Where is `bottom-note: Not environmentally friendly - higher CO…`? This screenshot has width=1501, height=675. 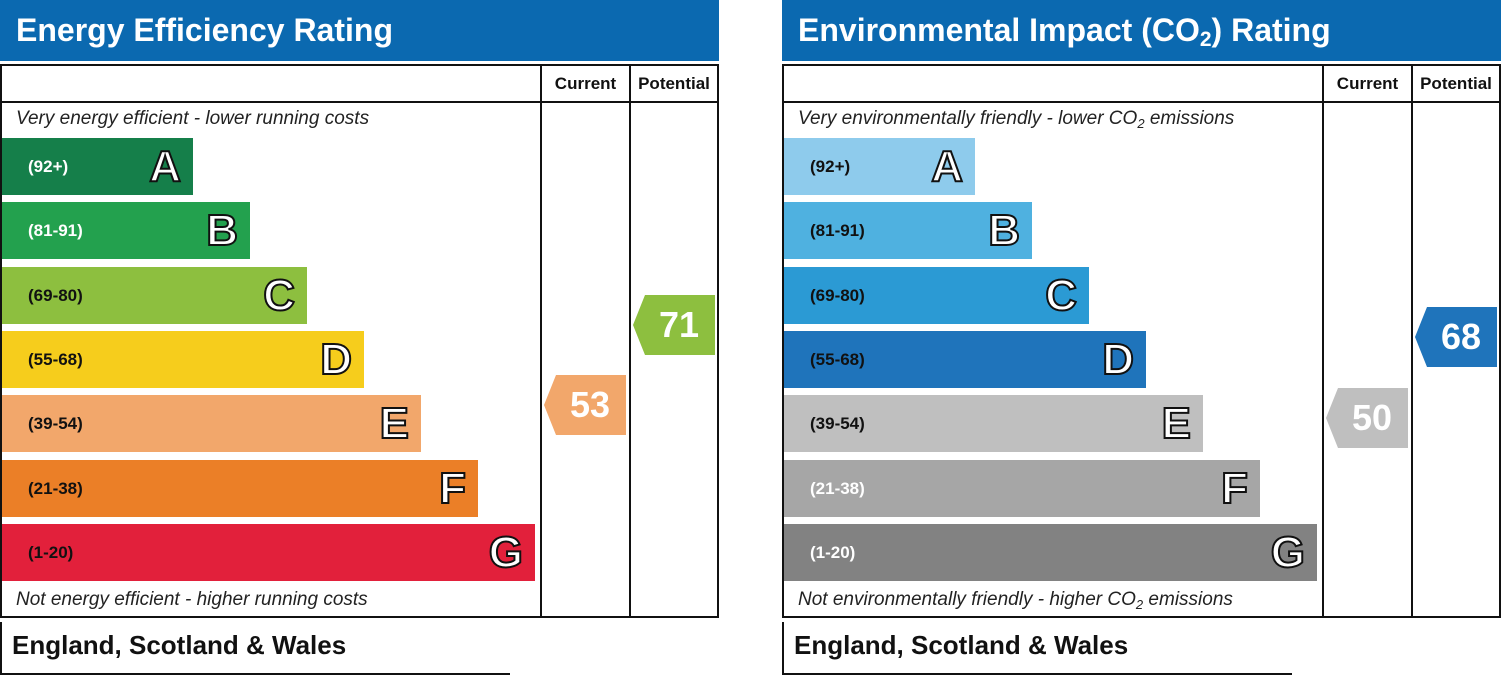 bottom-note: Not environmentally friendly - higher CO… is located at coordinates (1015, 600).